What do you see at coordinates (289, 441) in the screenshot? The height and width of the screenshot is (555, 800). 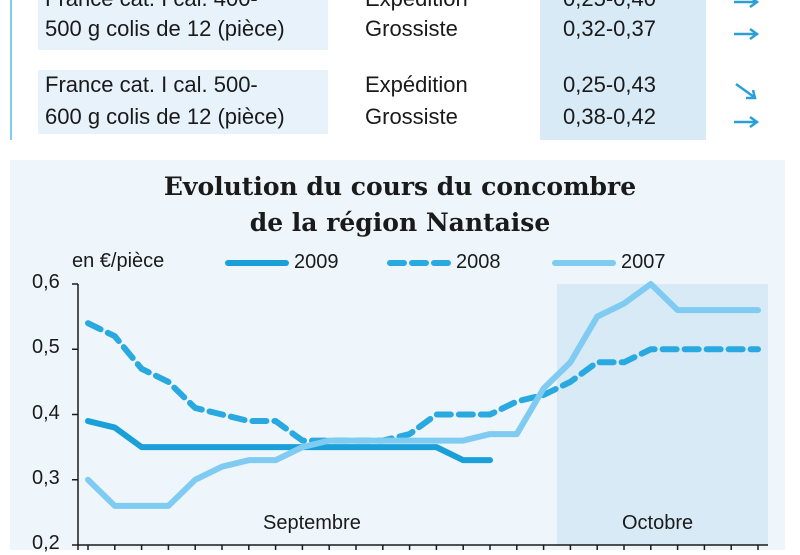 I see `series-line-2009` at bounding box center [289, 441].